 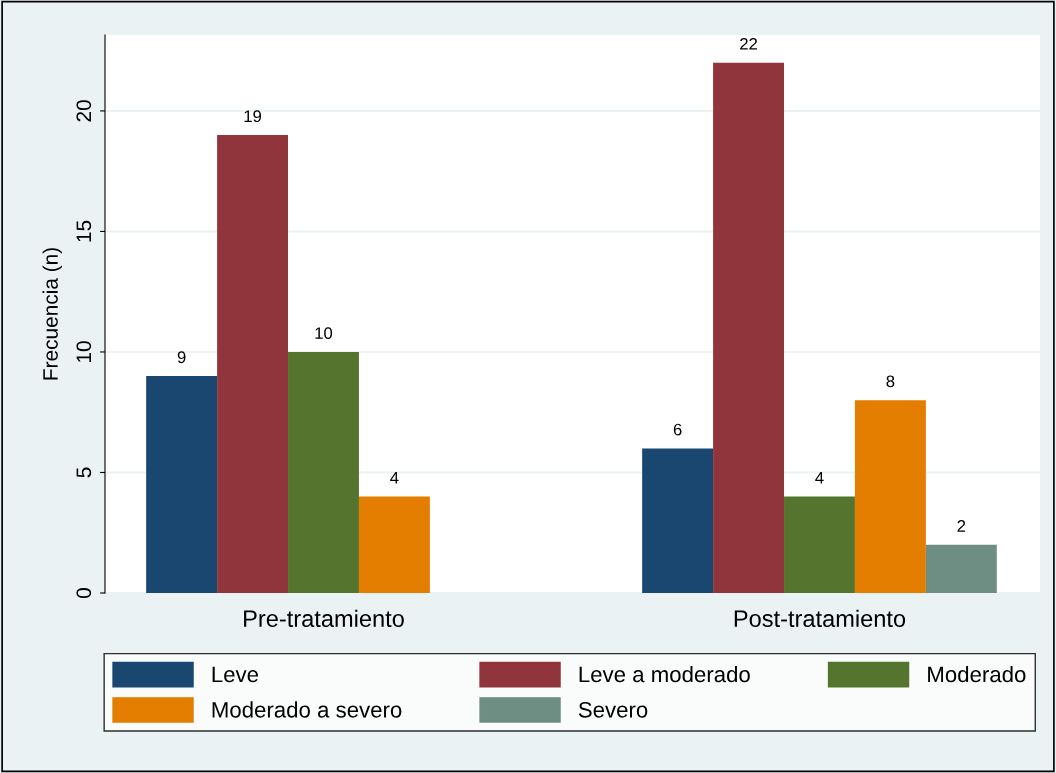 What do you see at coordinates (324, 333) in the screenshot?
I see `data-label: 10` at bounding box center [324, 333].